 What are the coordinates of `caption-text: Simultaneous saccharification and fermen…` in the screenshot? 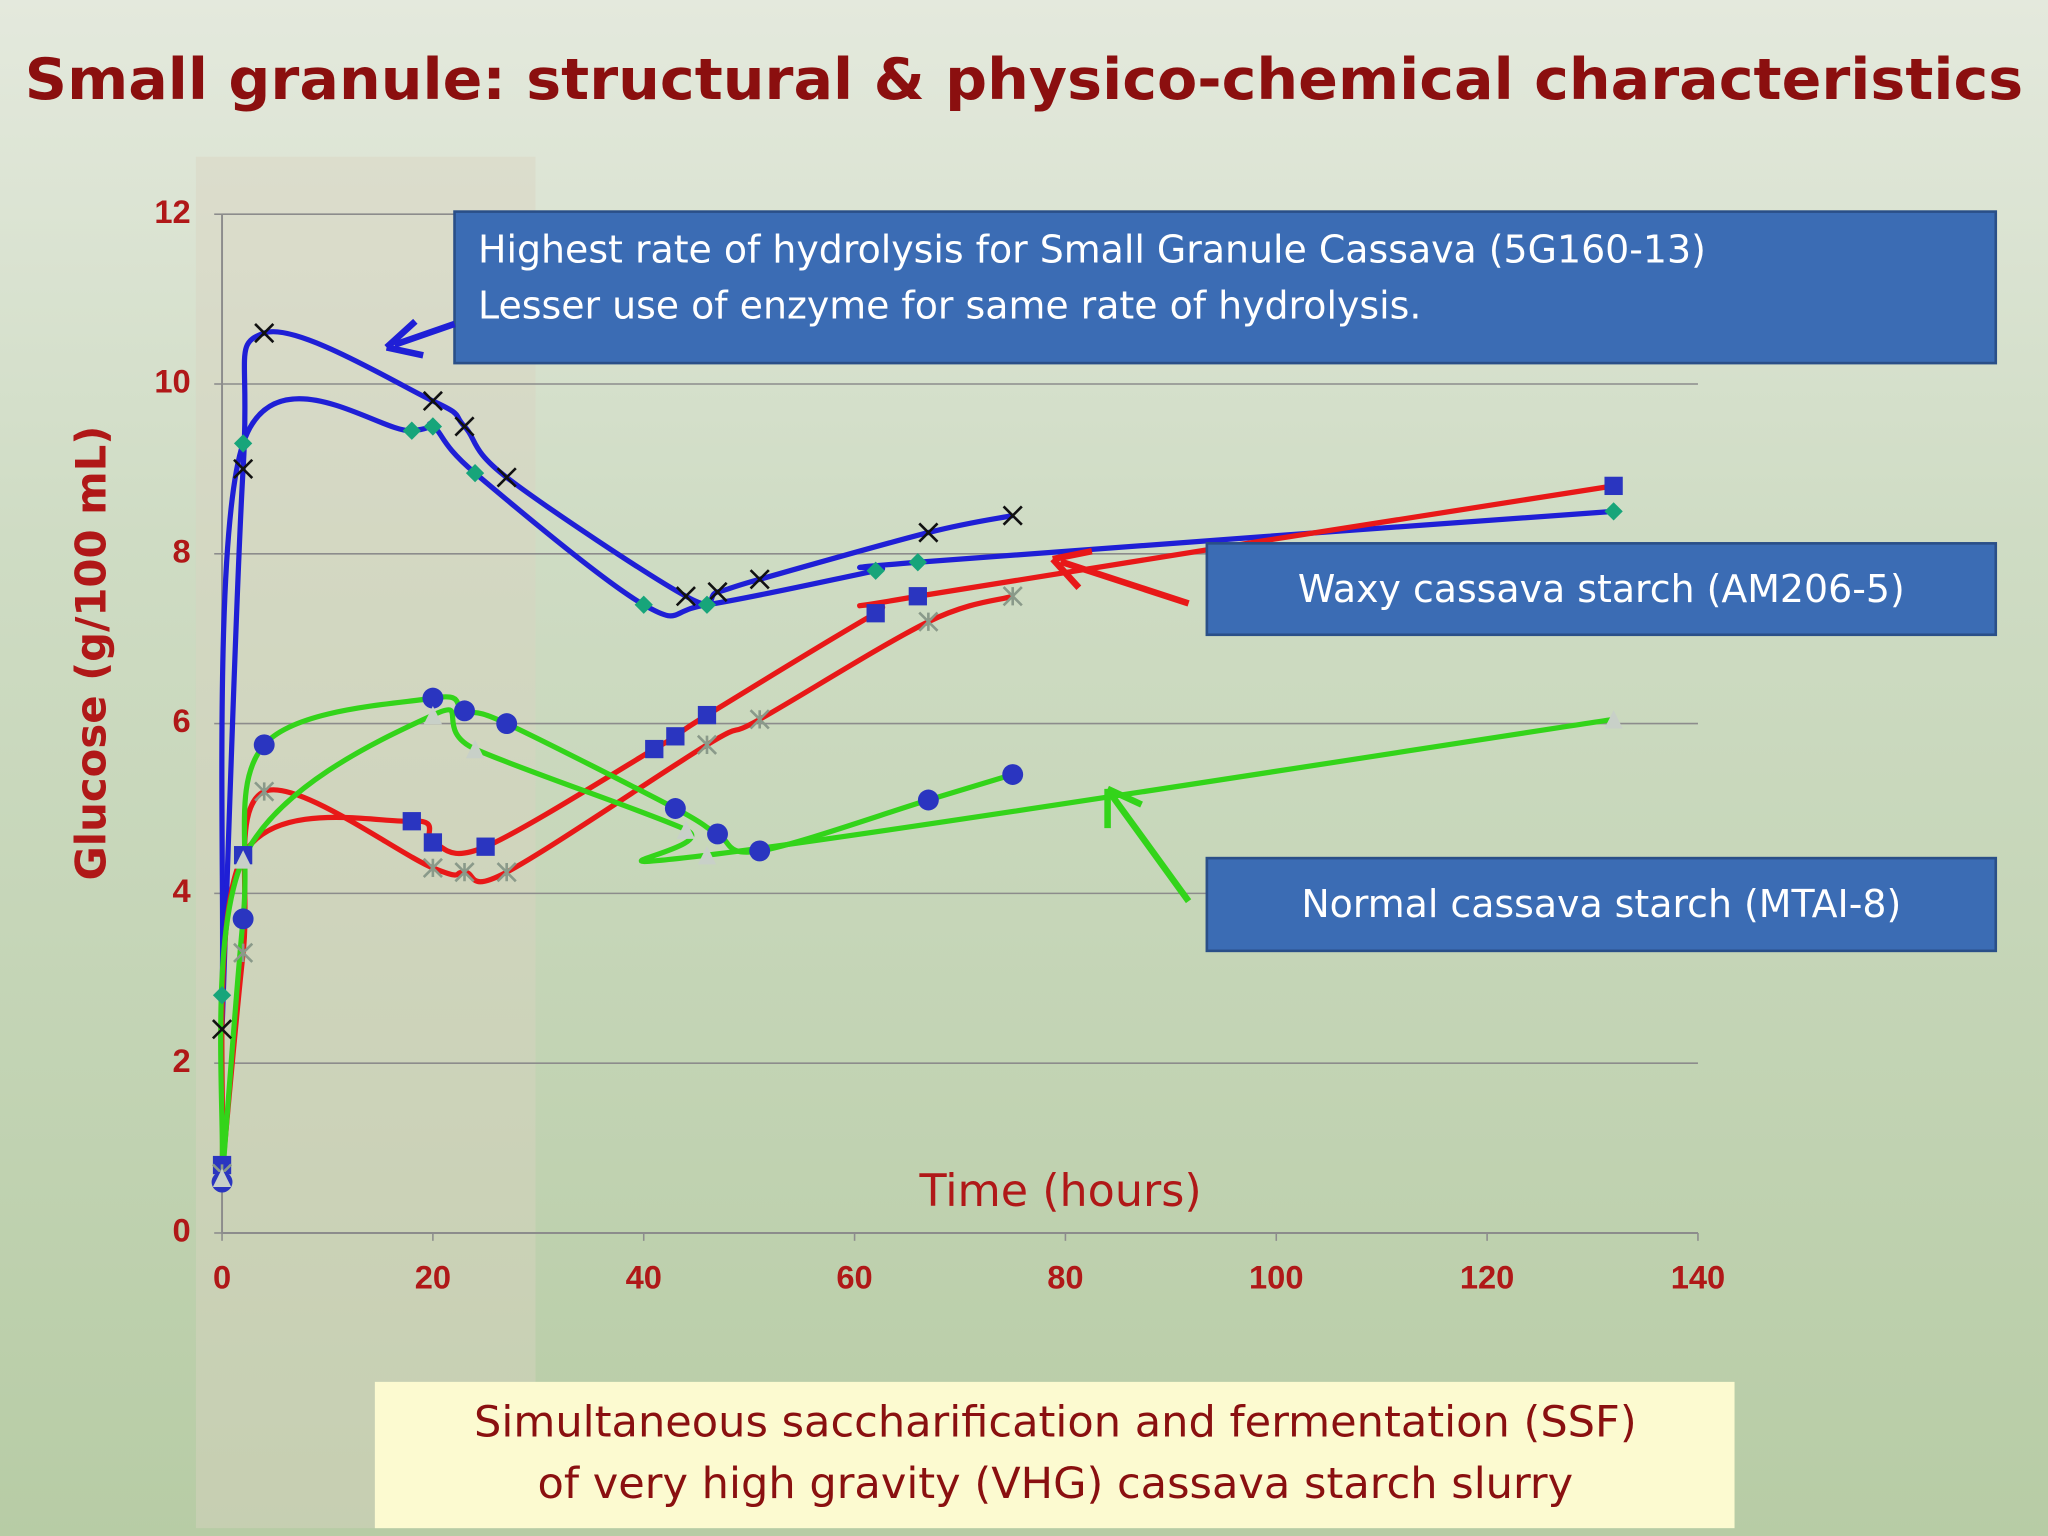 It's located at (1055, 1422).